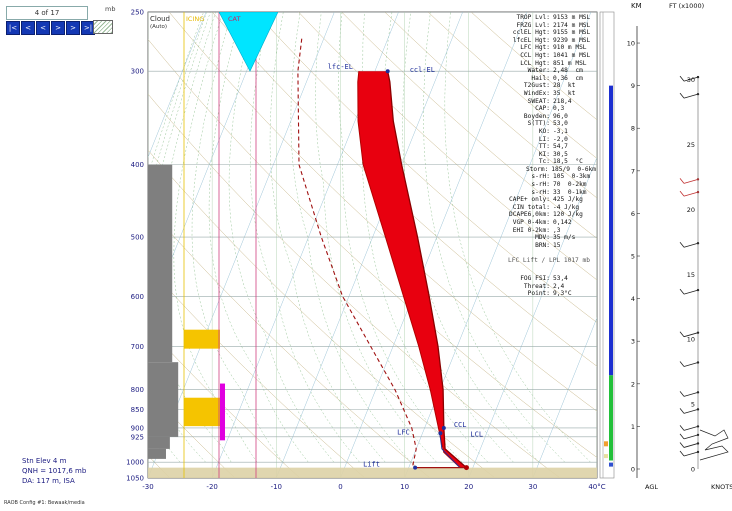  I want to click on lift-label: Lift, so click(371, 465).